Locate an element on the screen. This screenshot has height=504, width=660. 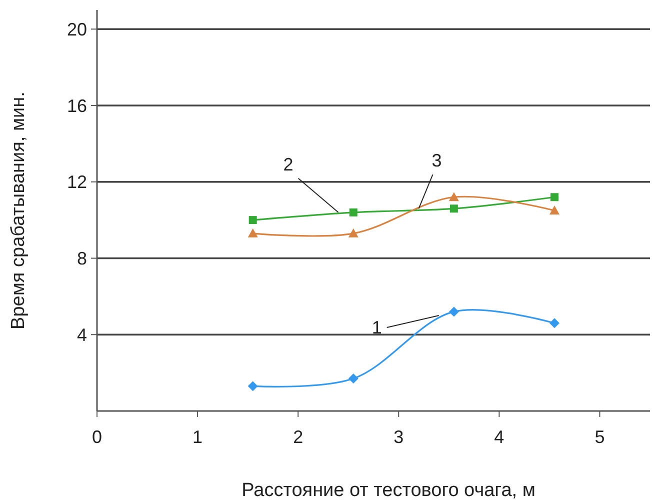
x-tick-label: 2 is located at coordinates (298, 437).